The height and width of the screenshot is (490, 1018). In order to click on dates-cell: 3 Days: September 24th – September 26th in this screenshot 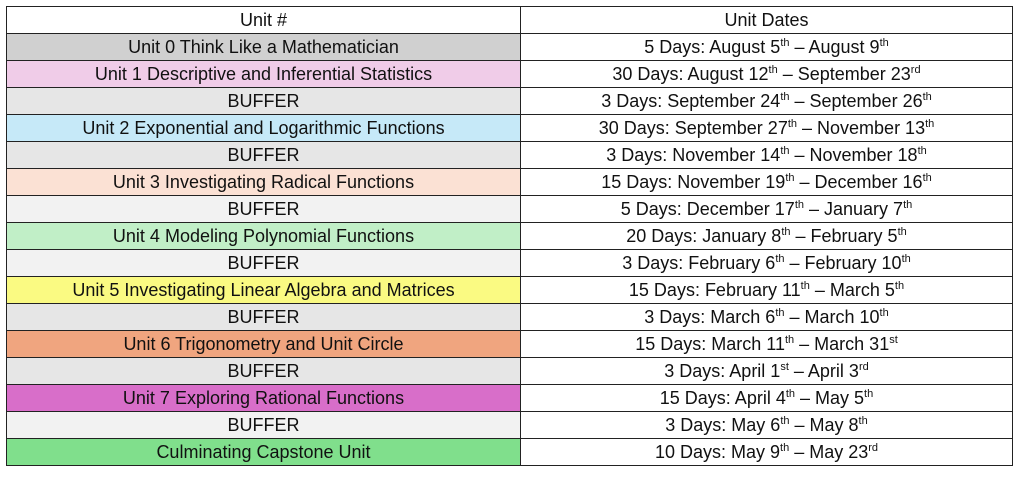, I will do `click(766, 101)`.